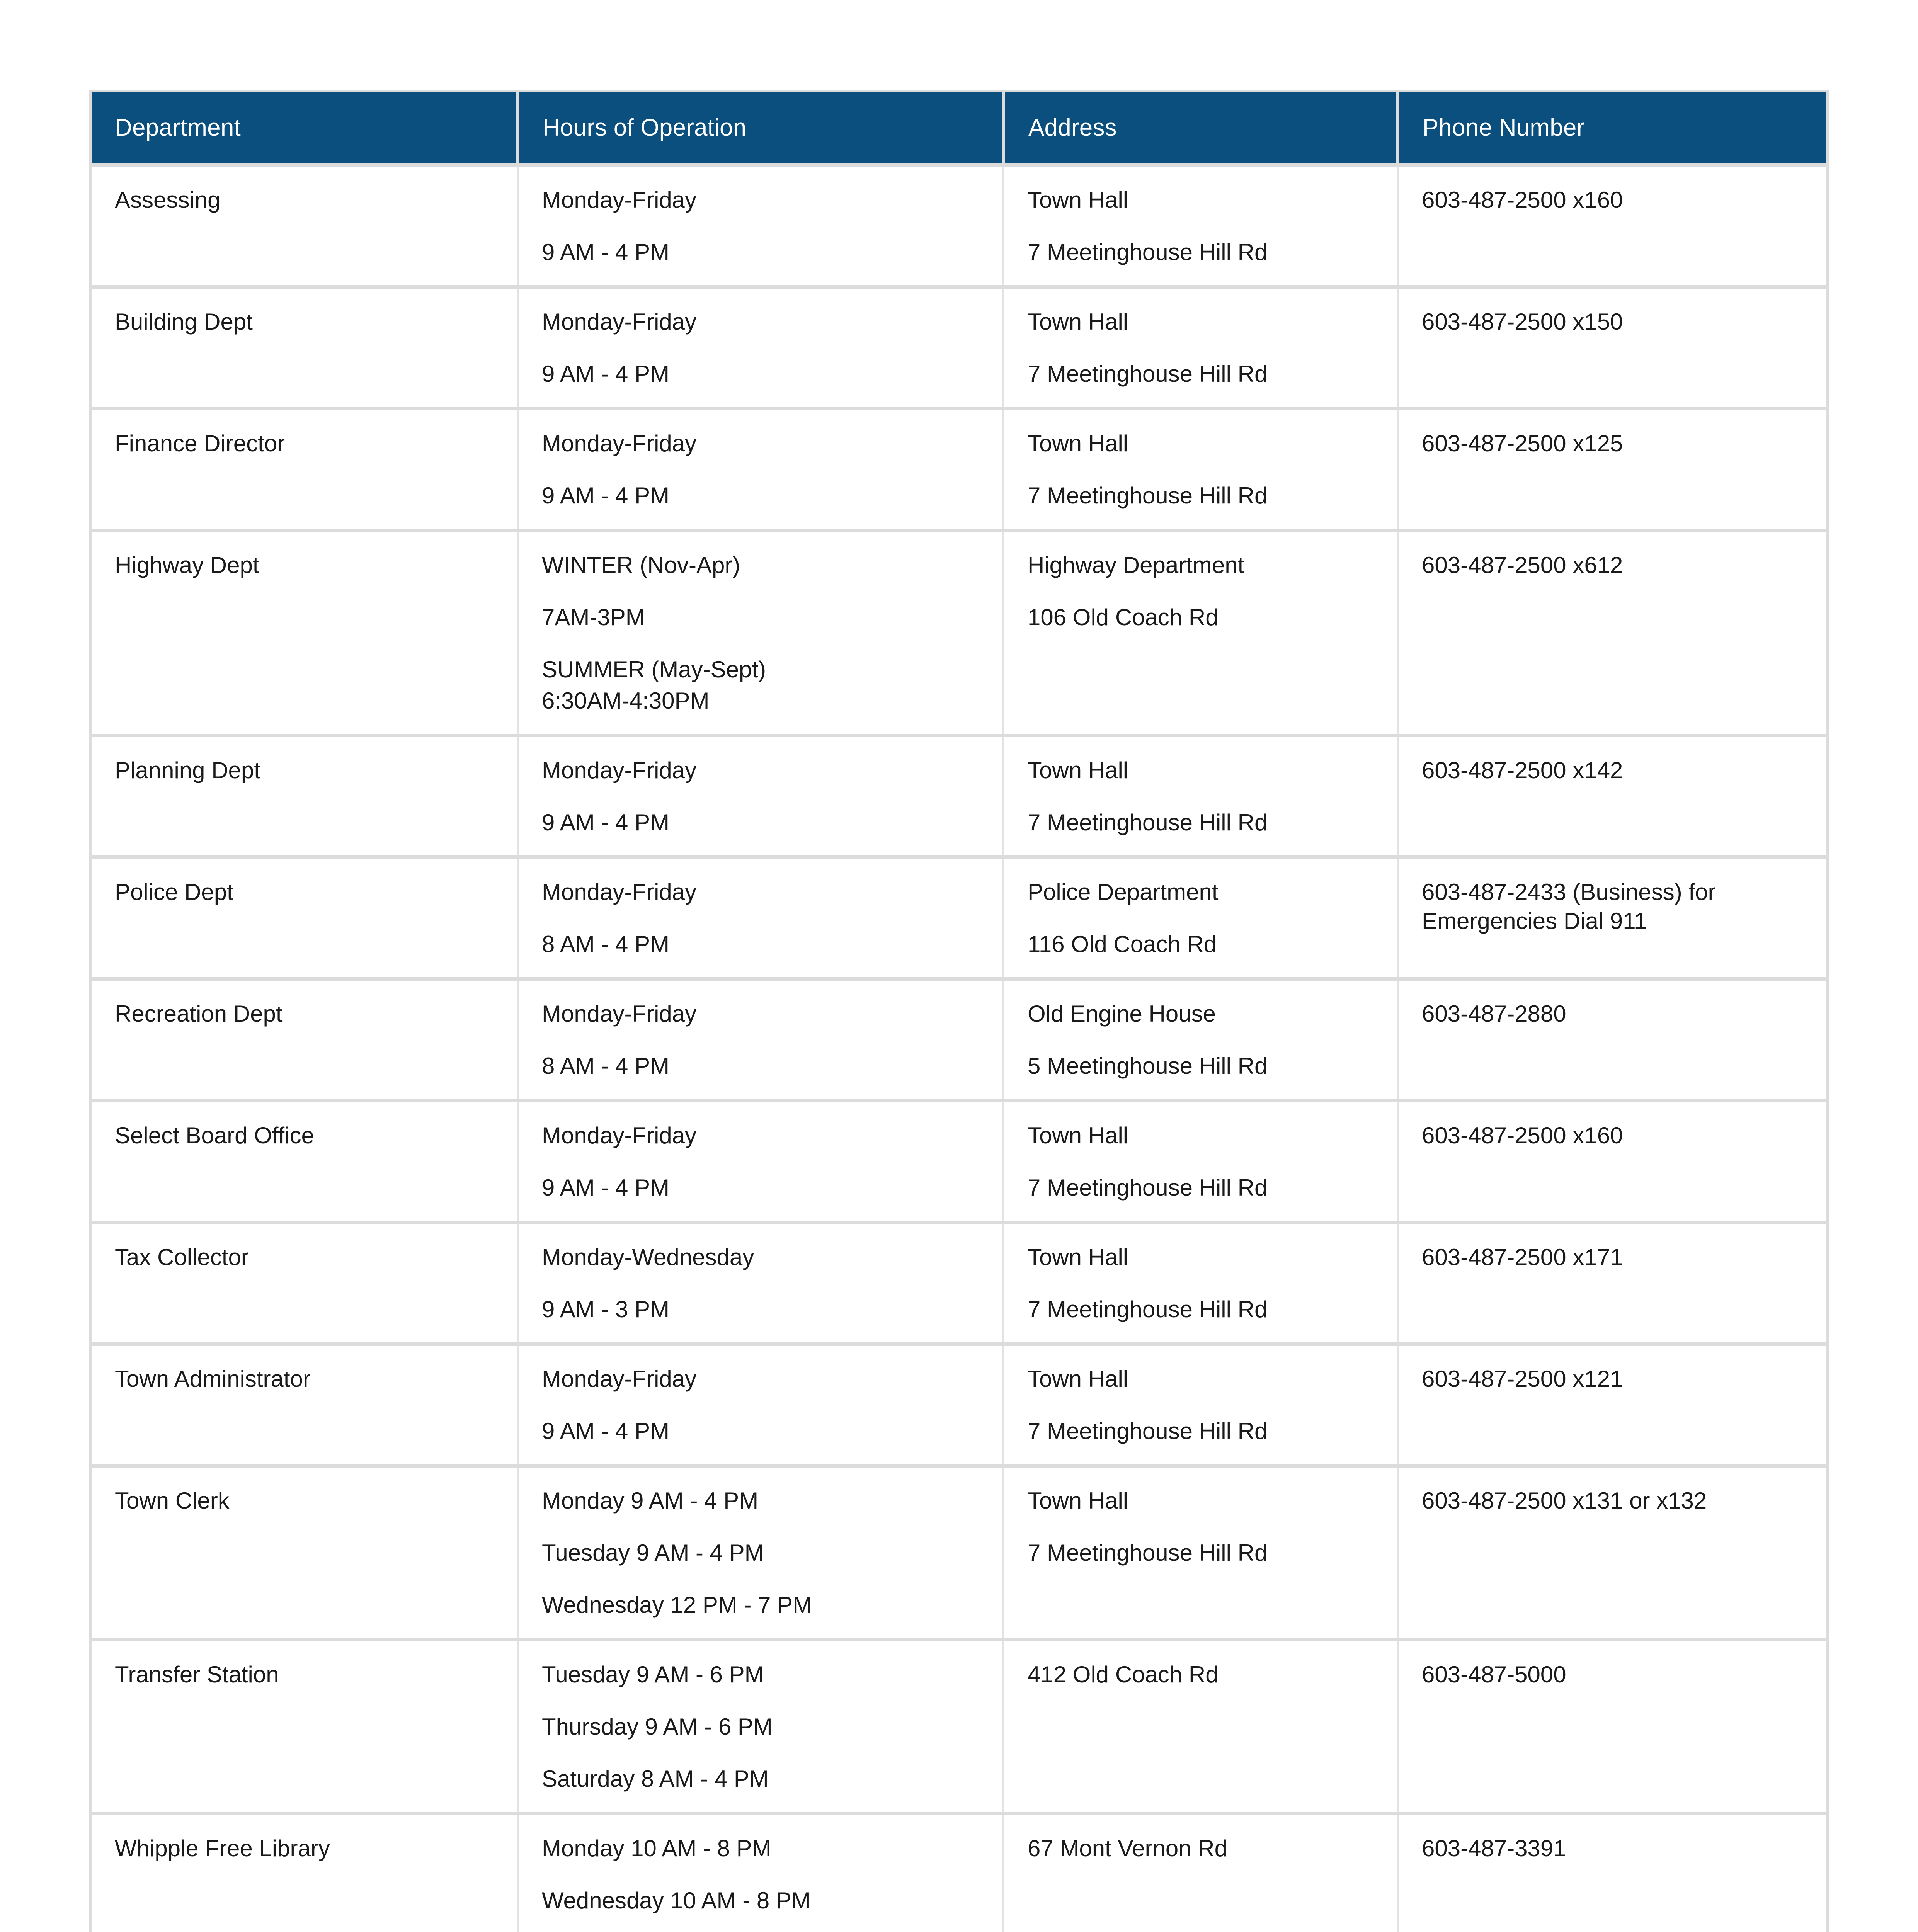  Describe the element at coordinates (168, 200) in the screenshot. I see `department-name: Assessing` at that location.